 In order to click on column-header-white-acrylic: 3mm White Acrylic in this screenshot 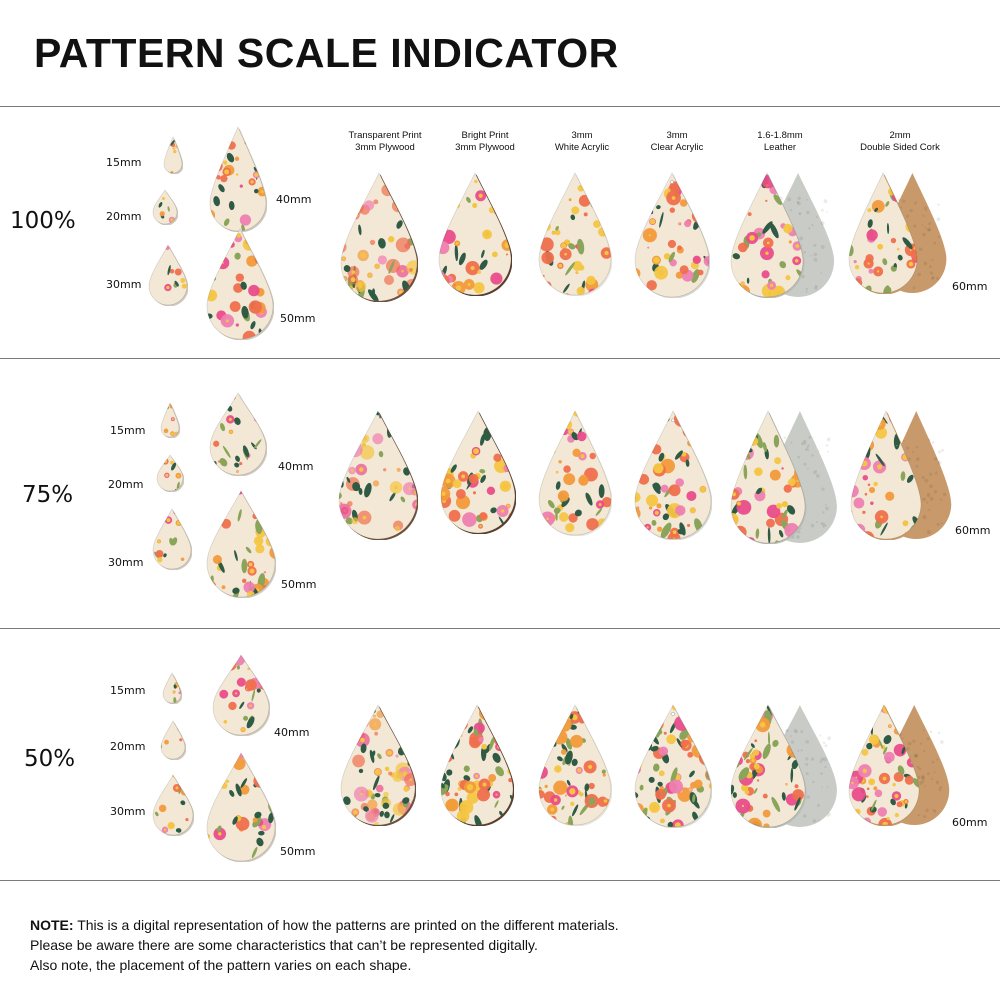, I will do `click(582, 141)`.